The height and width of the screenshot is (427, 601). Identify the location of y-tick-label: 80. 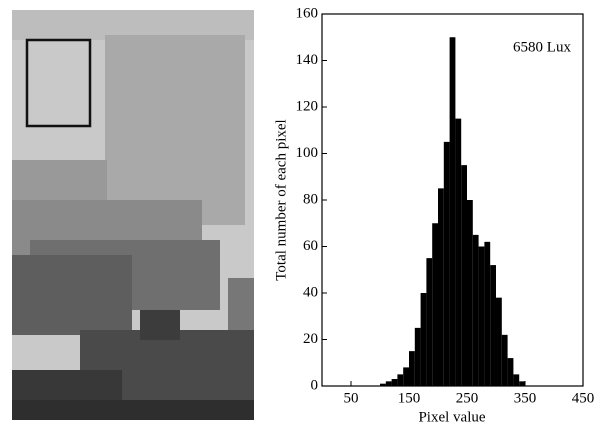
(310, 199).